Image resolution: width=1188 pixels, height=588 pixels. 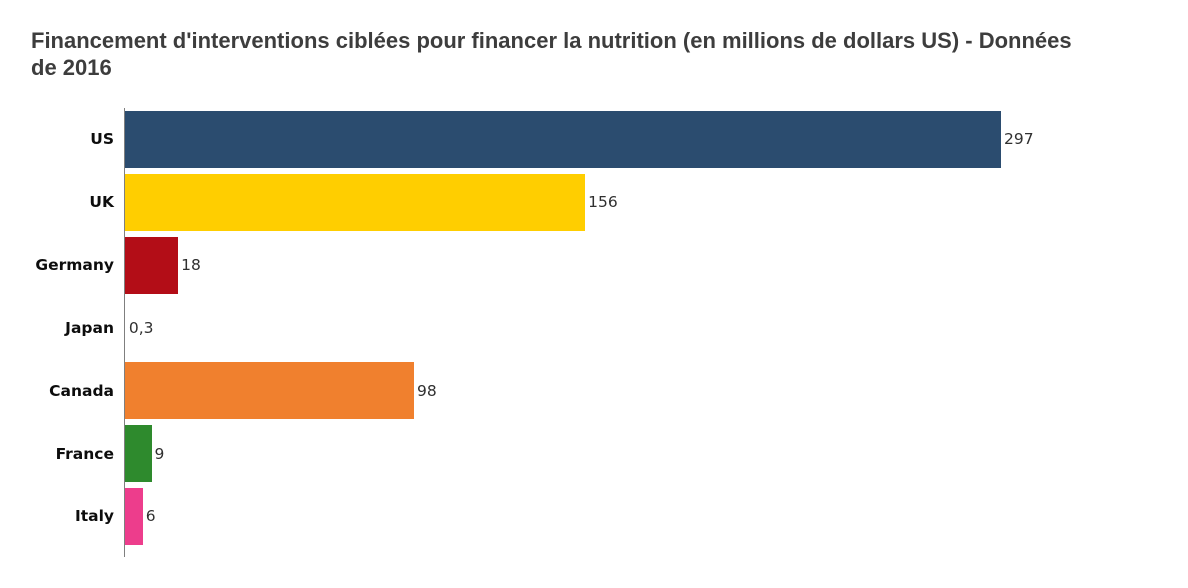 I want to click on value-label: 9, so click(x=159, y=453).